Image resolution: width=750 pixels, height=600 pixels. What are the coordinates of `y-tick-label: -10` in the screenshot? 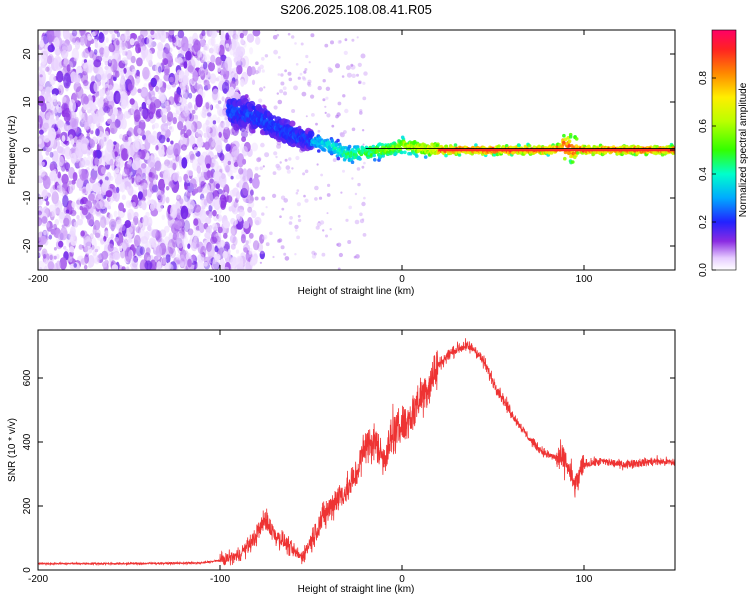 It's located at (27, 197).